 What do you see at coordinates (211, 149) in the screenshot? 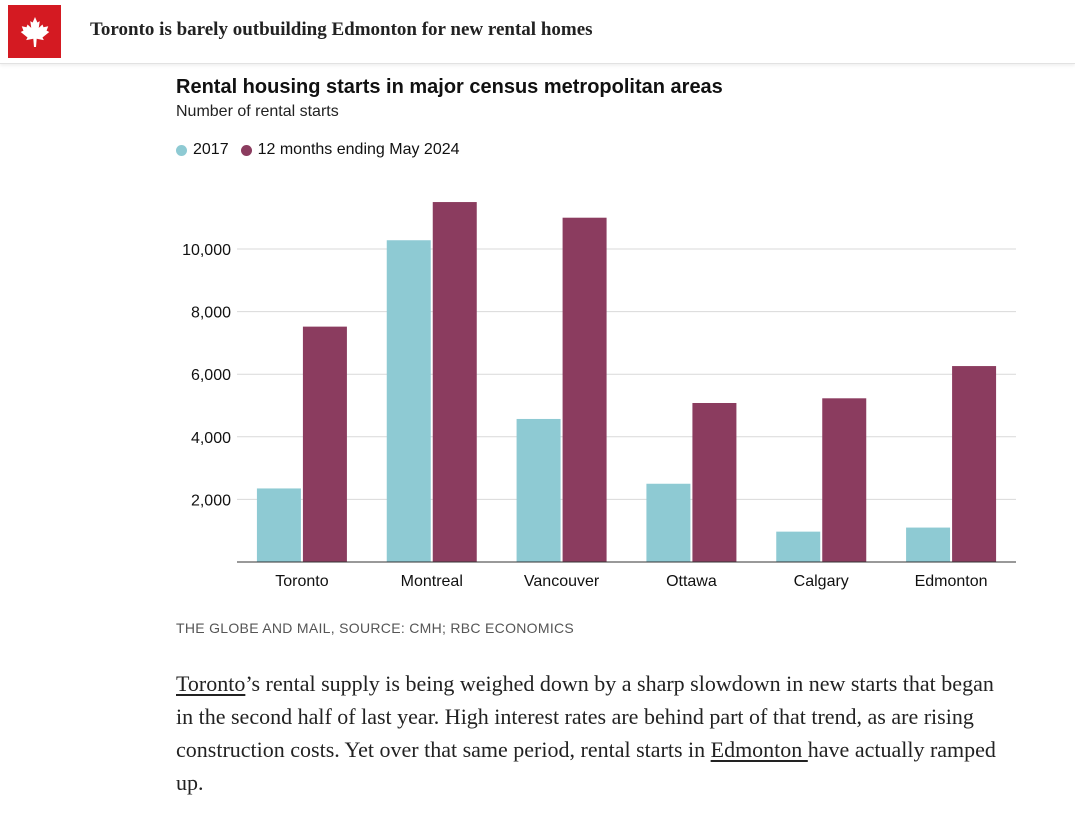
I see `legend-label-2017: 2017` at bounding box center [211, 149].